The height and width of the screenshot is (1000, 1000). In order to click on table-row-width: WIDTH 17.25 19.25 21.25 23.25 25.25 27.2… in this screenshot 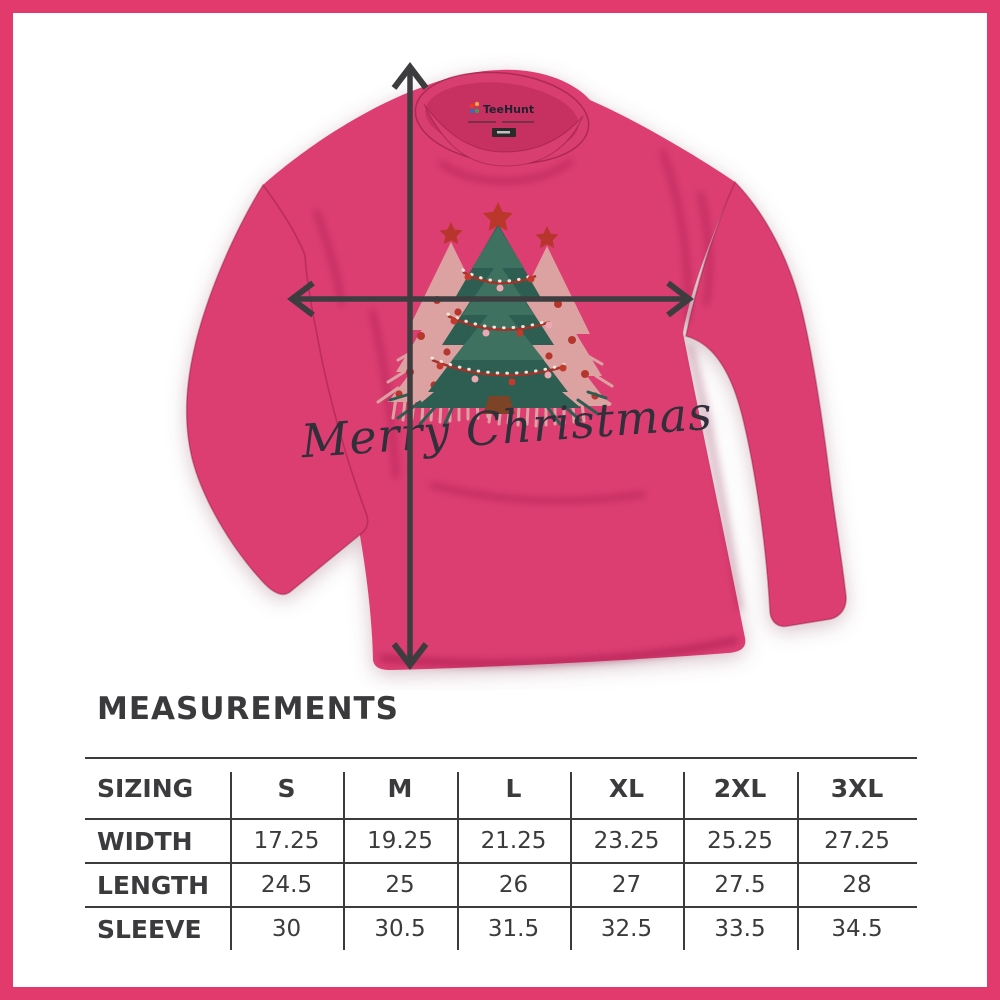, I will do `click(501, 842)`.